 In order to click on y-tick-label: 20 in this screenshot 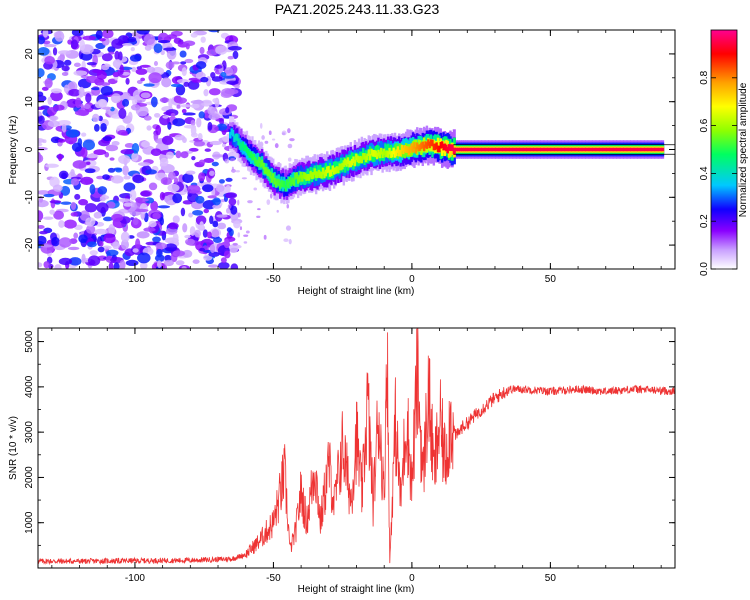, I will do `click(29, 54)`.